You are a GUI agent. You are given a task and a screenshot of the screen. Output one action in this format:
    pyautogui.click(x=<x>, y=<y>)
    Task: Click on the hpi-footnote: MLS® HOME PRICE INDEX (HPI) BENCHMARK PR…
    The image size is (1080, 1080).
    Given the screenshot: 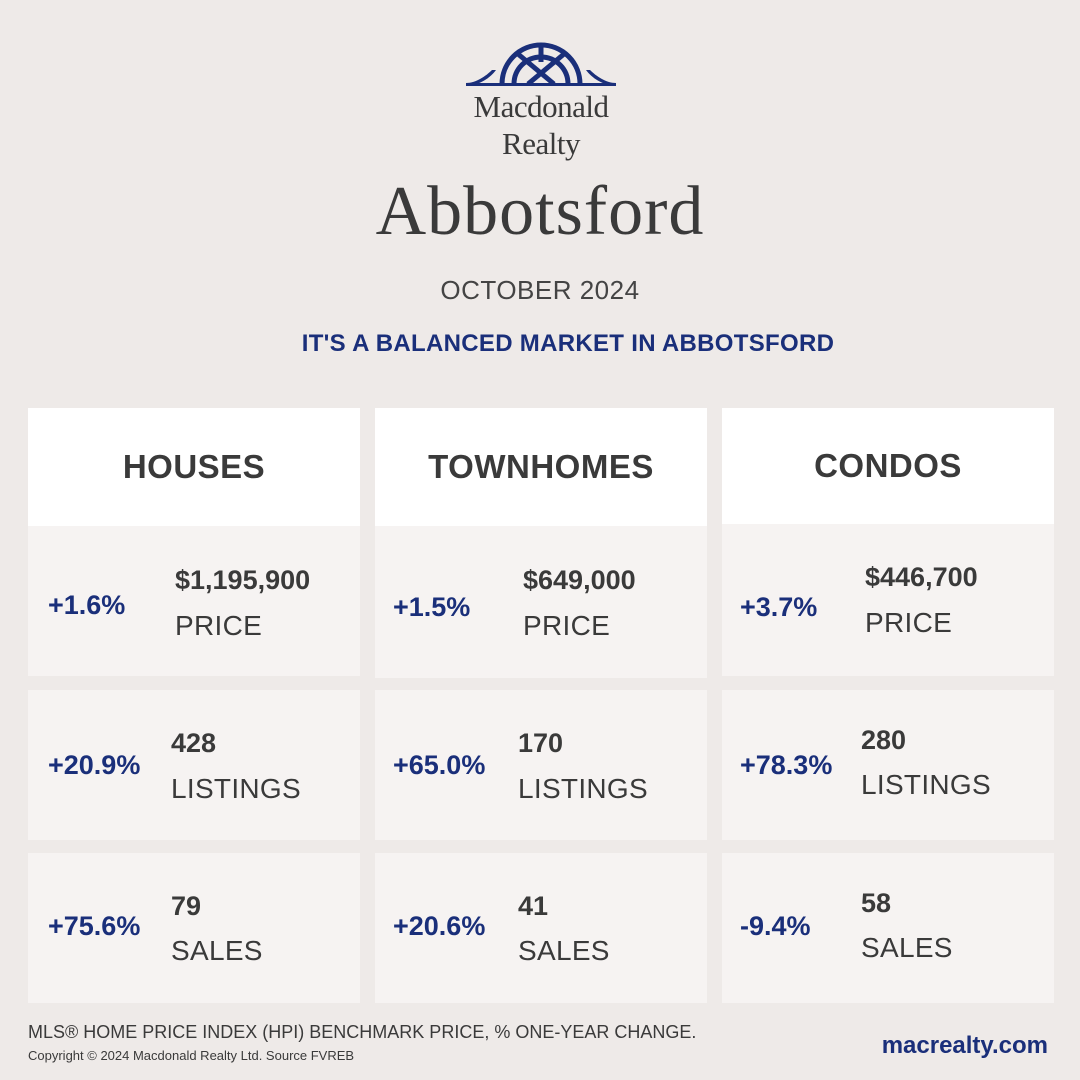 What is the action you would take?
    pyautogui.click(x=362, y=1032)
    